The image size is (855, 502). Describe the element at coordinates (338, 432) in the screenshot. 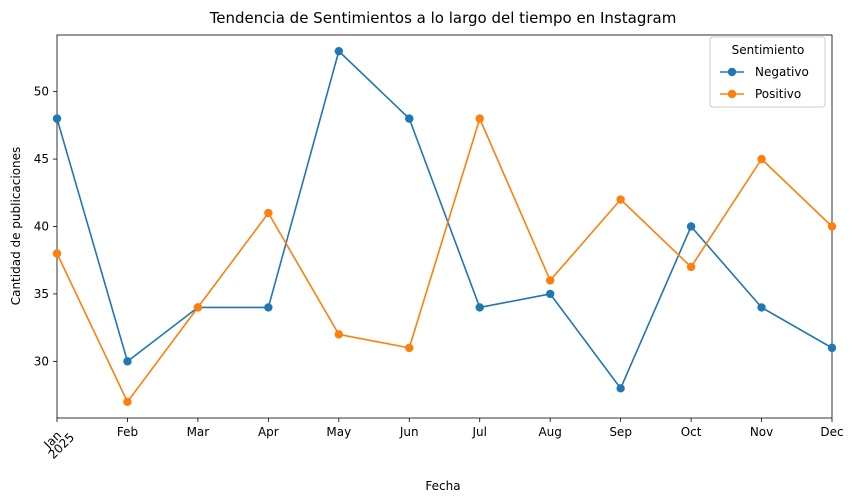

I see `x-tick-label: May` at that location.